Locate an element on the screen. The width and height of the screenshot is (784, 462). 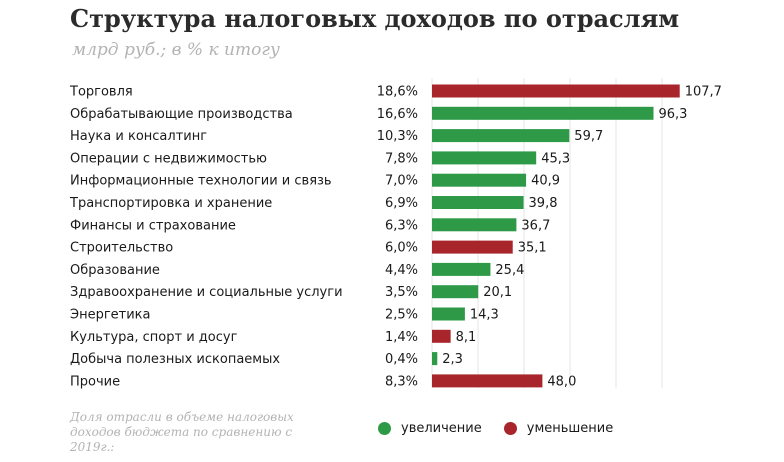
legend-increase-label: увеличение is located at coordinates (441, 428).